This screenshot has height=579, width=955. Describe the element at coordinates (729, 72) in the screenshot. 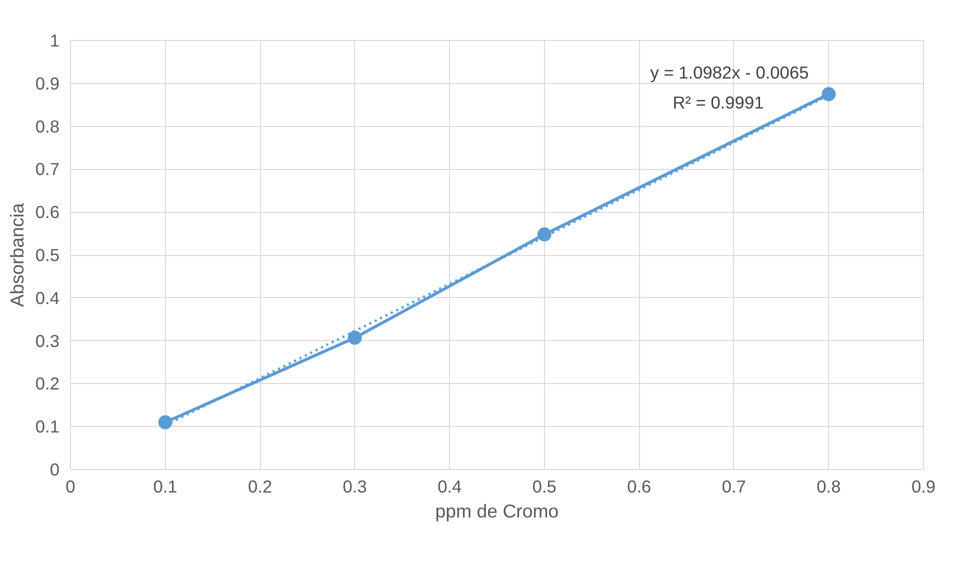

I see `annotation: y = 1.0982x - 0.0065` at that location.